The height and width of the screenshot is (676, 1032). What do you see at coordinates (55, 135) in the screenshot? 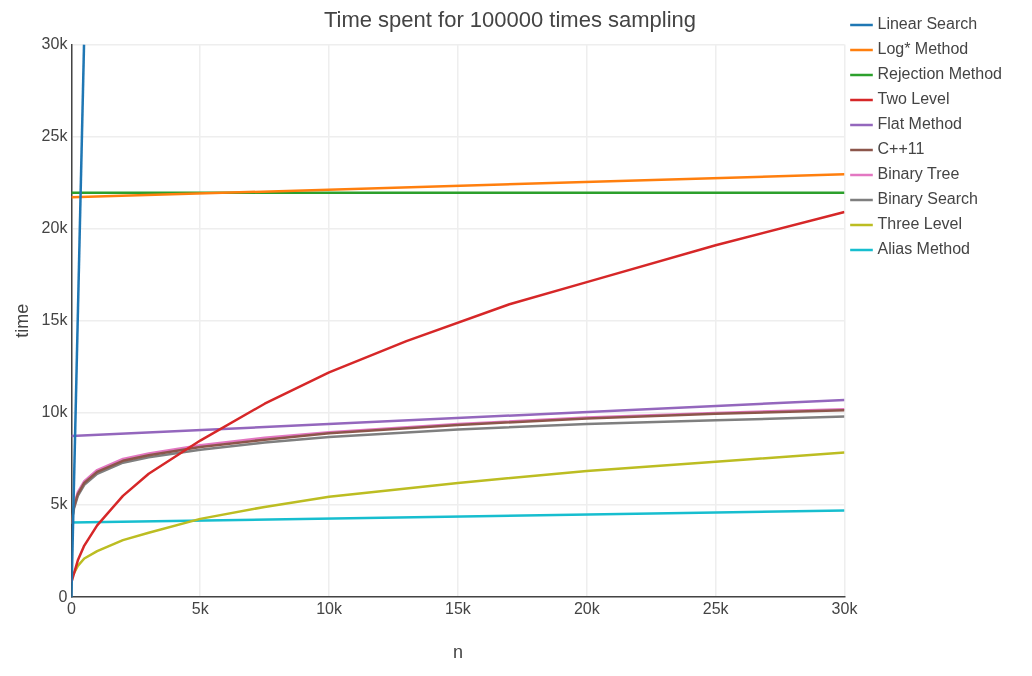
I see `y-tick-label: 25k` at bounding box center [55, 135].